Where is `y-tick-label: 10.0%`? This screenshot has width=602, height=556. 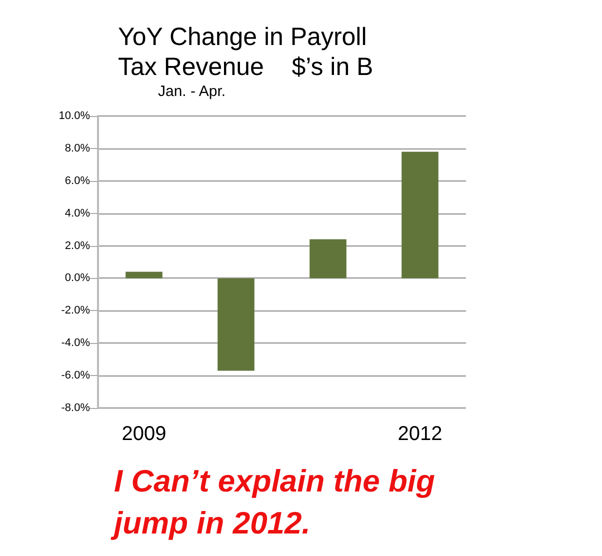 y-tick-label: 10.0% is located at coordinates (74, 116).